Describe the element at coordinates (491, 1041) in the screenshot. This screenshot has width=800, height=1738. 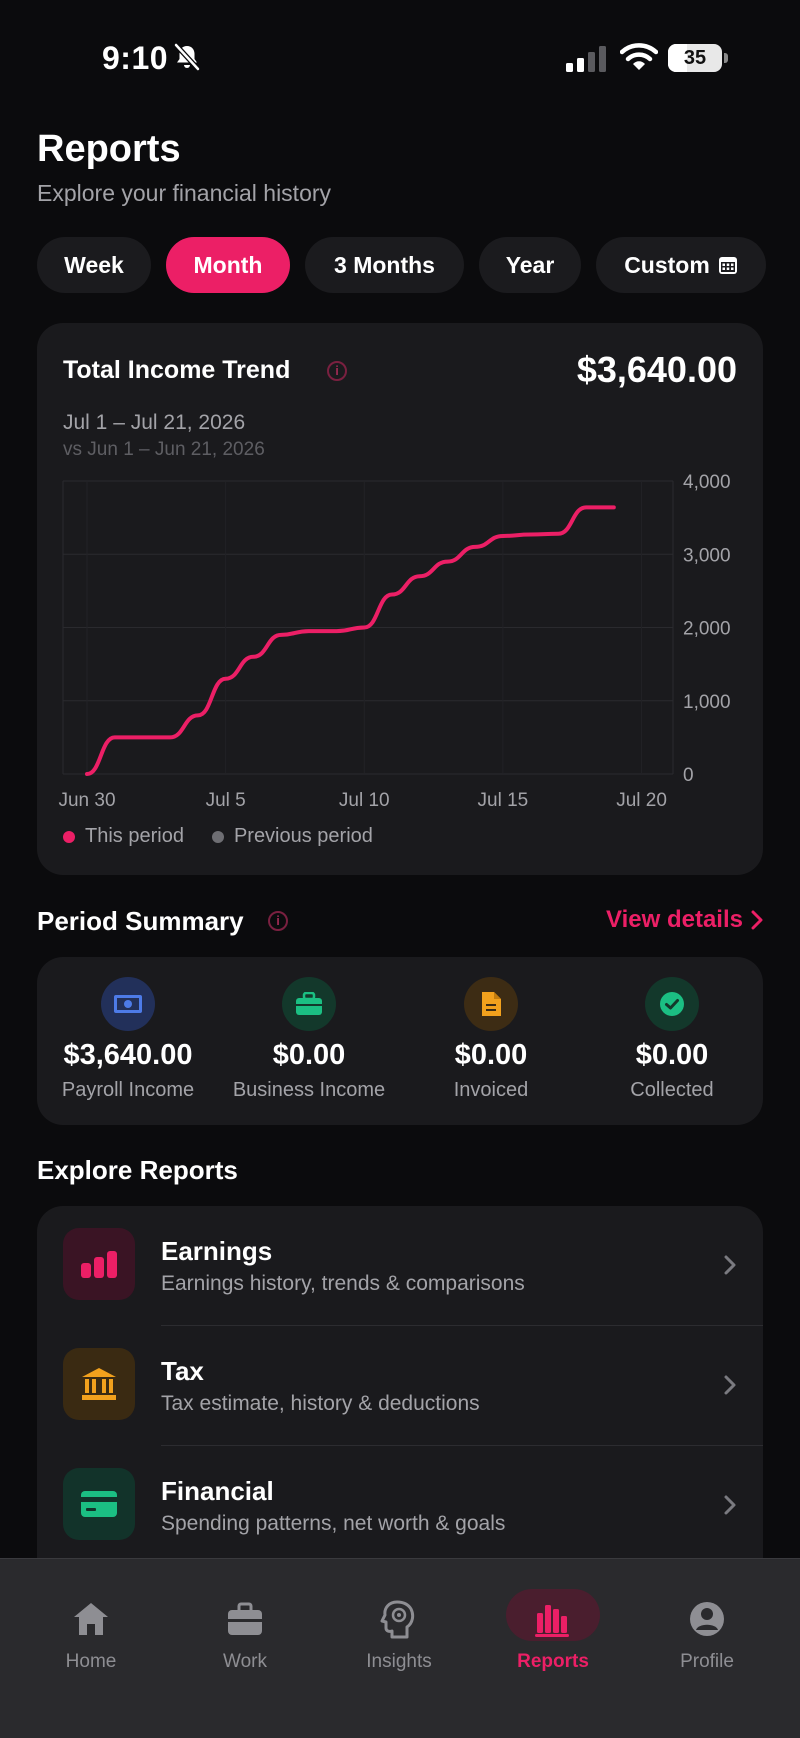
I see `summary-invoiced: $0.00 Invoiced` at that location.